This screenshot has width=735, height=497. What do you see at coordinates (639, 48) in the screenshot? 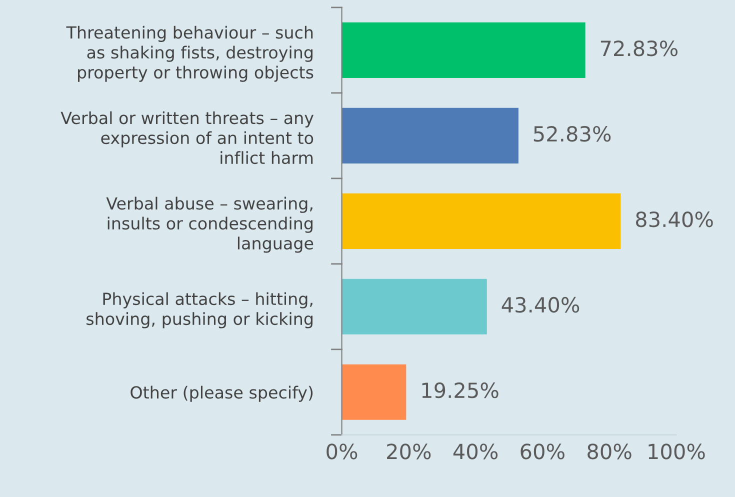
I see `data-label: 72.83%` at bounding box center [639, 48].